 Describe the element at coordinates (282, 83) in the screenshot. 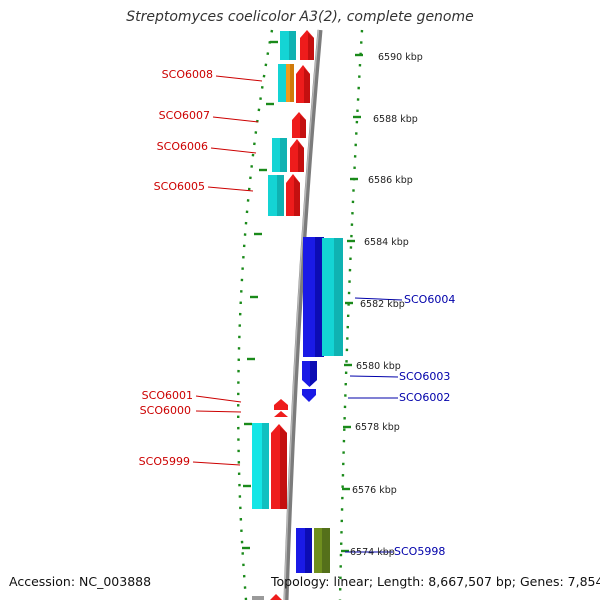

I see `gene-cyan` at that location.